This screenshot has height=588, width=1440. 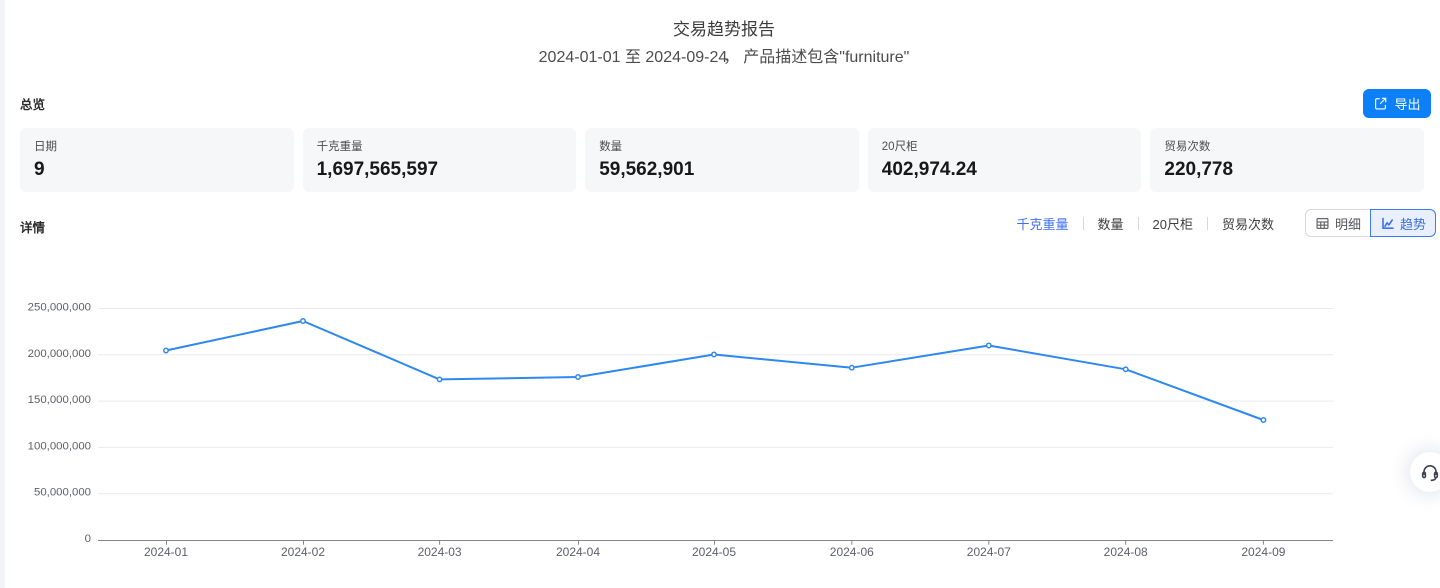 I want to click on svg-text: 50,000,000, so click(x=62, y=493).